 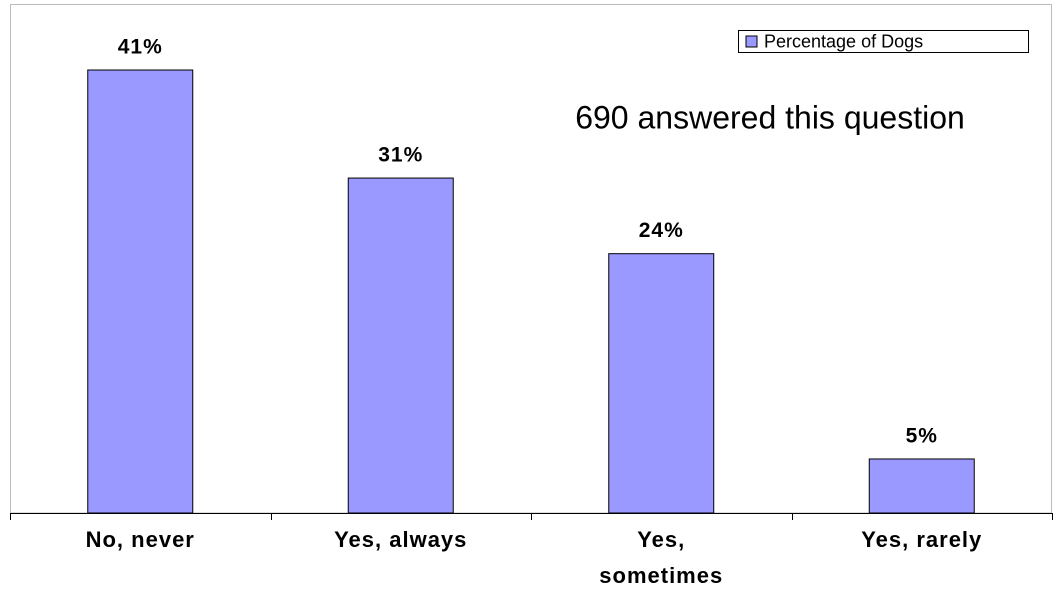 I want to click on legend-swatch, so click(x=751, y=41).